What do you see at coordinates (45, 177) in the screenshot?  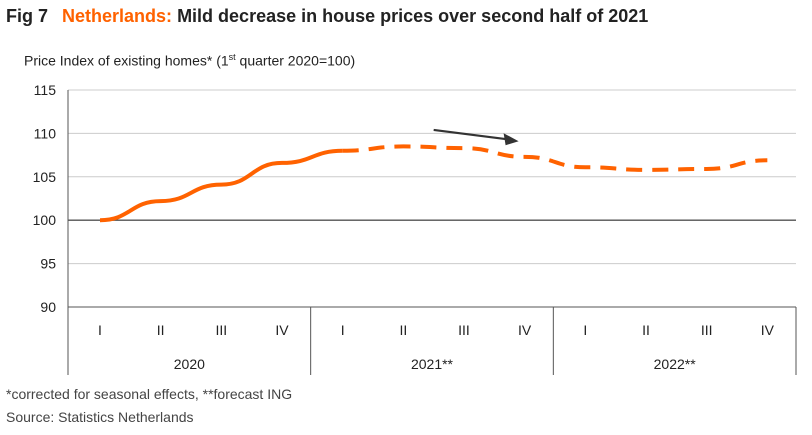 I see `y-tick-label: 105` at bounding box center [45, 177].